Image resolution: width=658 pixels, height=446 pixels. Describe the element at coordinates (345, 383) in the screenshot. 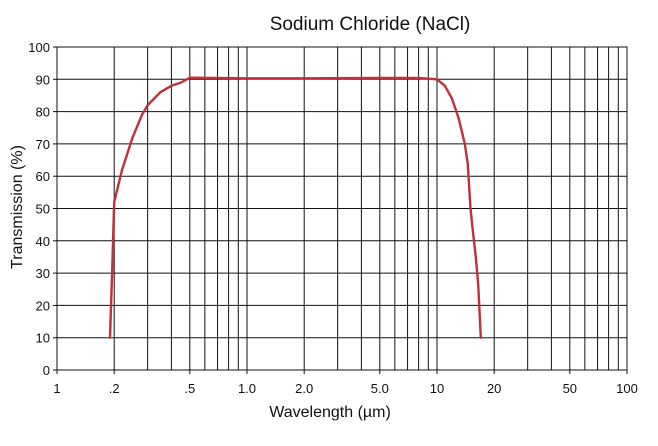

I see `x-axis: 1 .2 .5 1.0 2.0 5.0 10 20 50 100` at that location.